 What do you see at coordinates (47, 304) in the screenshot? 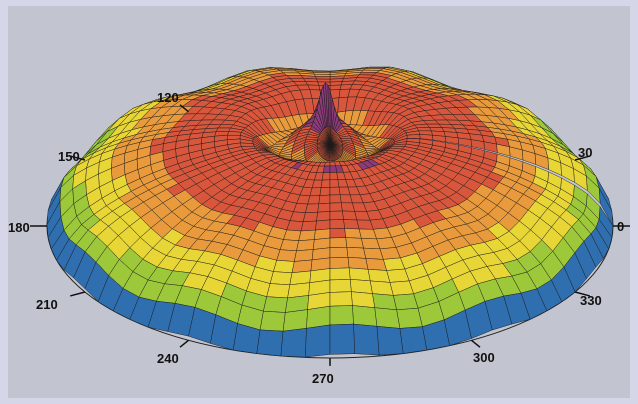
I see `tick-label-210: 210` at bounding box center [47, 304].